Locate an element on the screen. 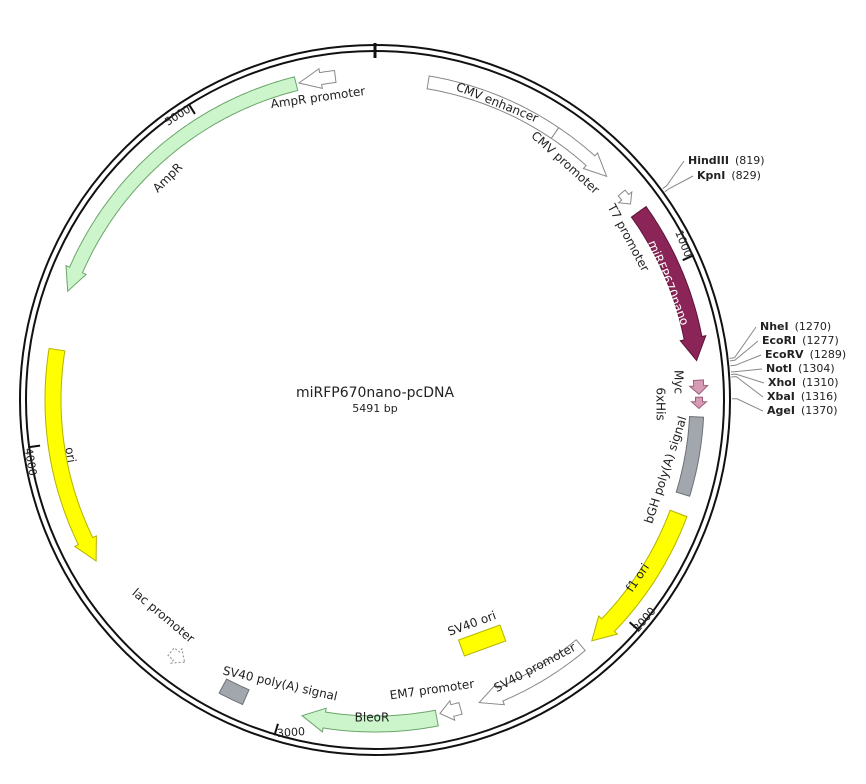 The width and height of the screenshot is (866, 784). site-position: (1277) is located at coordinates (820, 340).